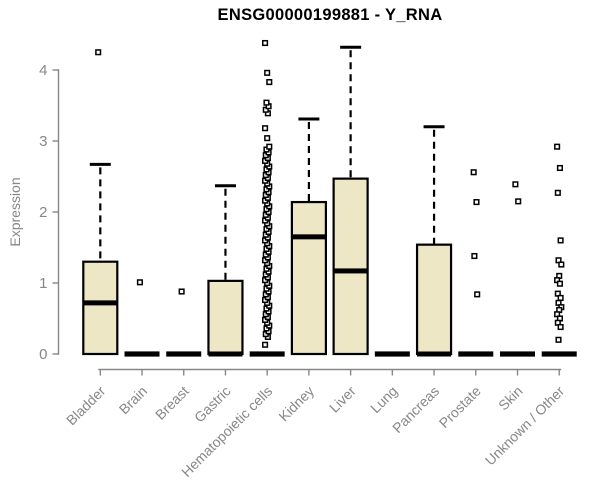 The height and width of the screenshot is (500, 600). What do you see at coordinates (330, 15) in the screenshot?
I see `chart-title: ENSG00000199881 - Y_RNA` at bounding box center [330, 15].